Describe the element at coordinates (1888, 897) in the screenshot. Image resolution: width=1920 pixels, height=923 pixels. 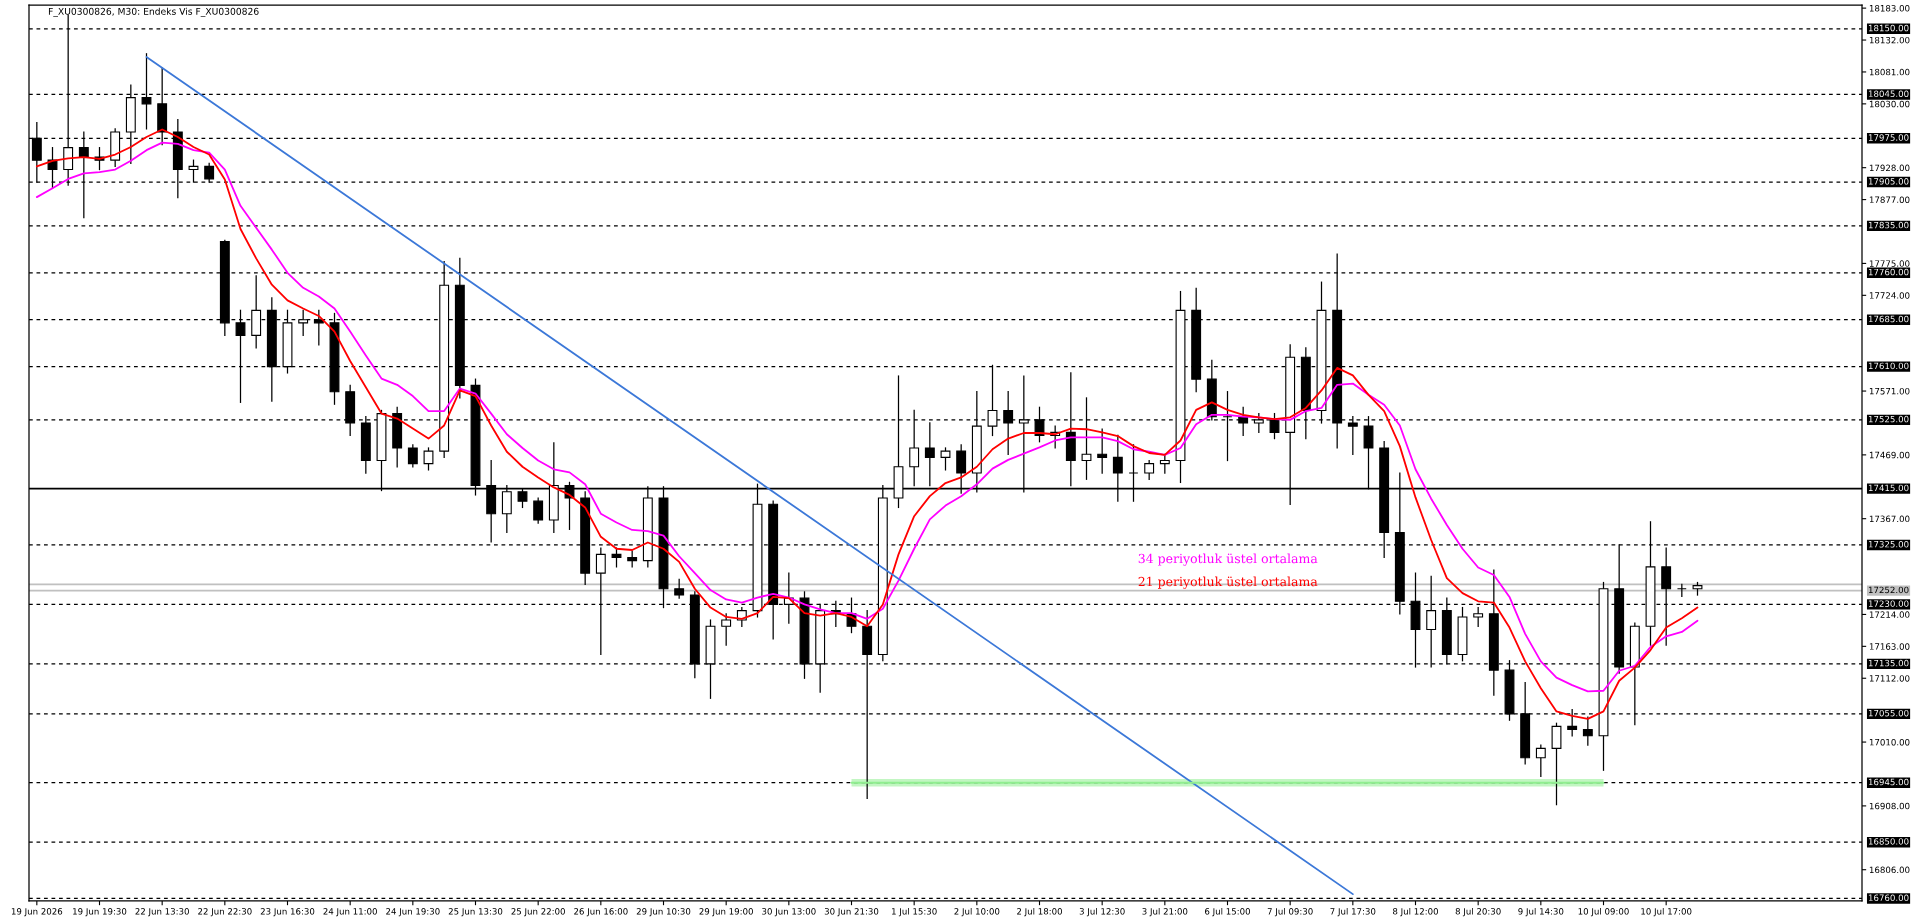
I see `ref-line-label: 16760.00` at that location.